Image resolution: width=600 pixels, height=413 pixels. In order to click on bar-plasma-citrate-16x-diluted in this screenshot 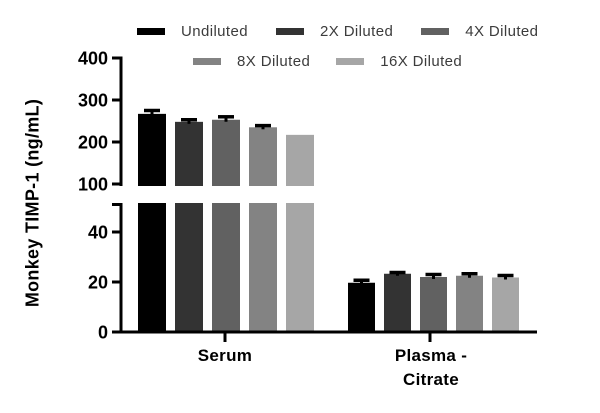, I will do `click(505, 304)`.